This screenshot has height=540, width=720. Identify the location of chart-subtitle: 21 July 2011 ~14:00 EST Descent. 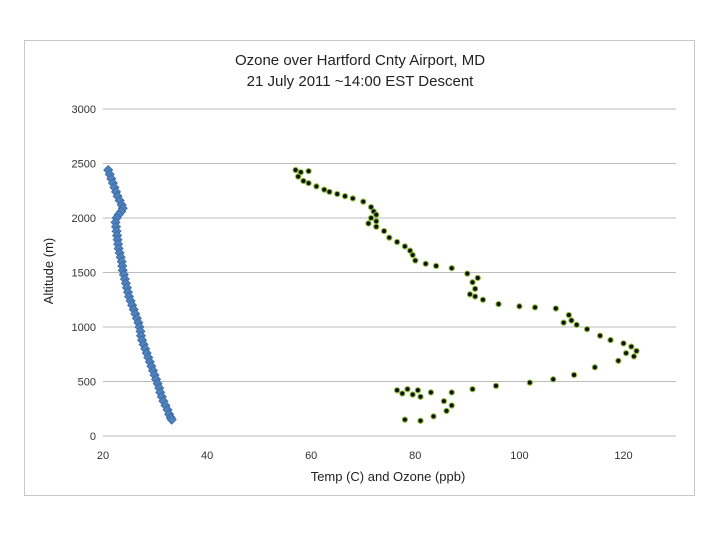
(360, 81).